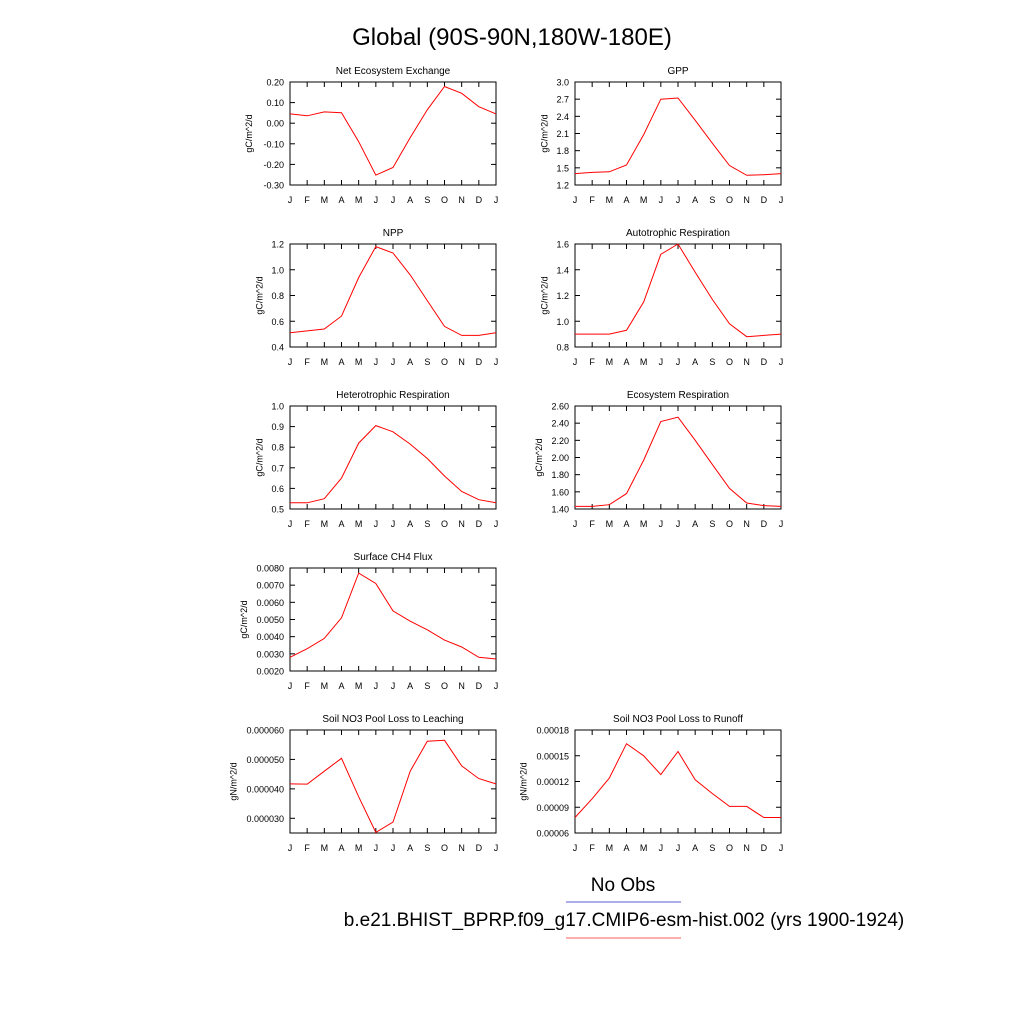 Image resolution: width=1024 pixels, height=1029 pixels. I want to click on y-tick-label: 0.0070, so click(270, 586).